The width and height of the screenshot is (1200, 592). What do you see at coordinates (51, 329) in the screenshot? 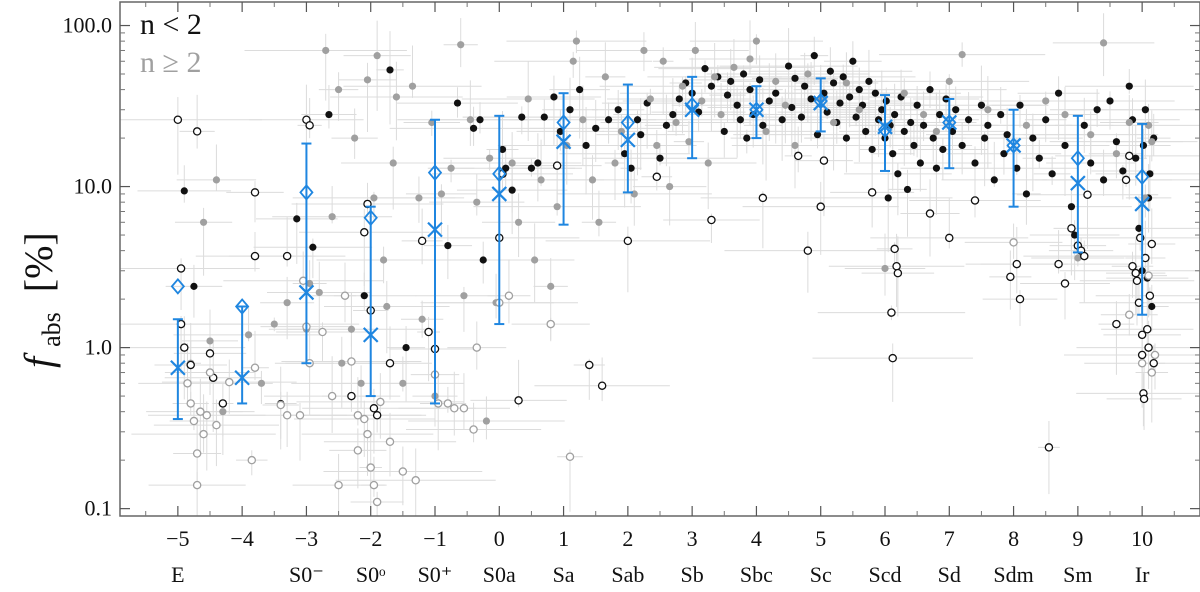
I see `y-axis-subscript: abs` at bounding box center [51, 329].